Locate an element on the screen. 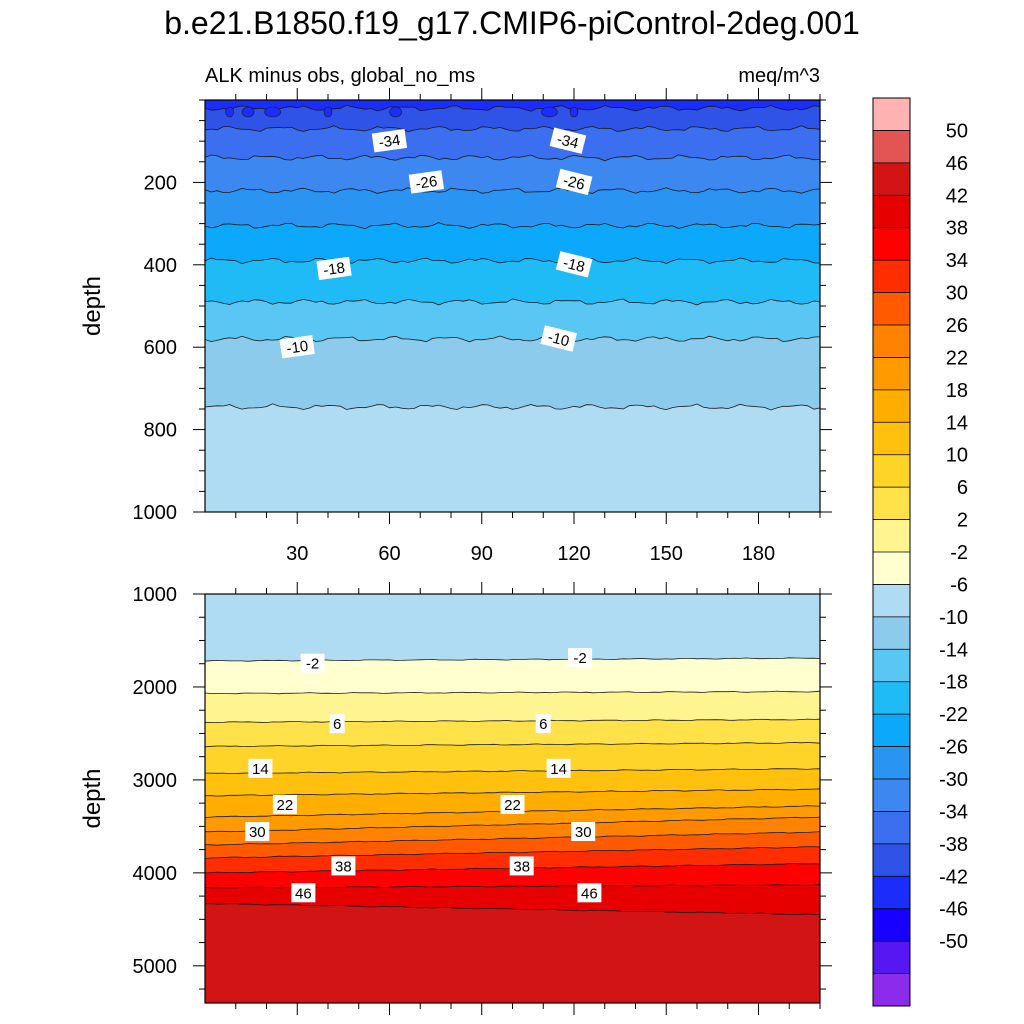 The image size is (1024, 1024). x-tick-label: 30 is located at coordinates (297, 554).